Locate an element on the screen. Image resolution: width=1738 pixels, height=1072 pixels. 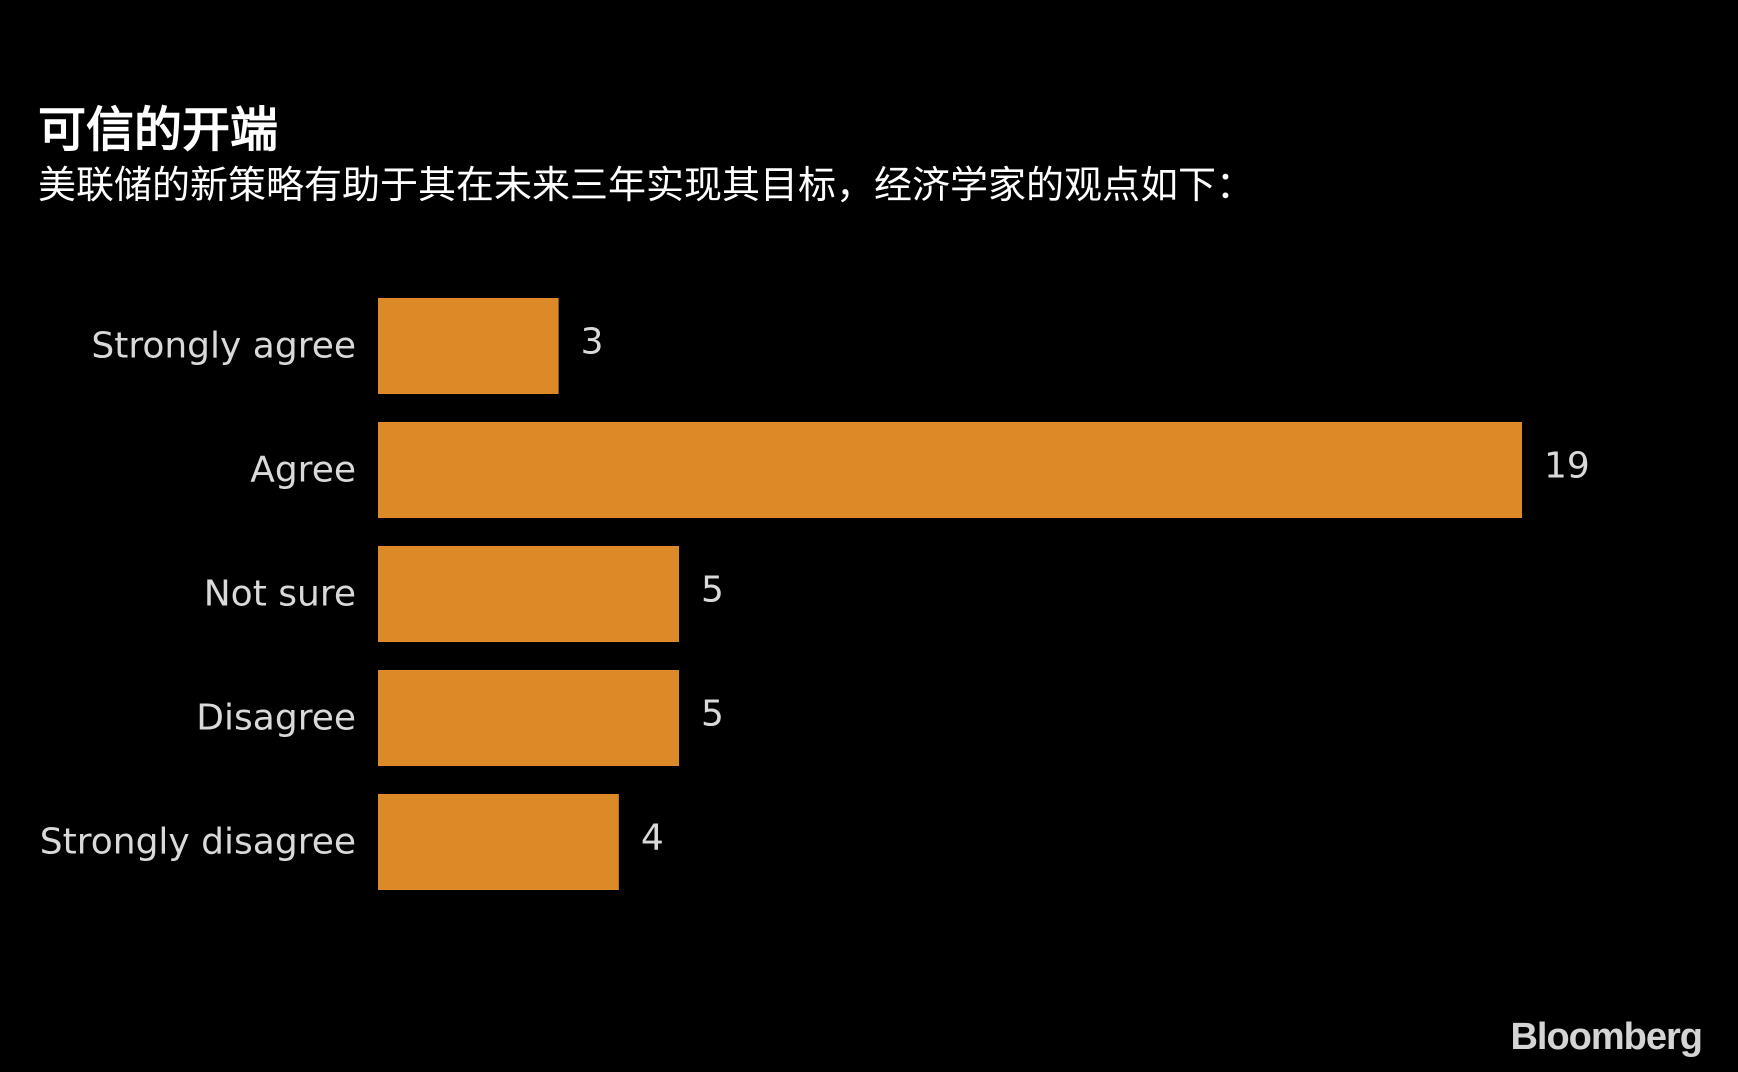
bloomberg-logo: Bloomberg is located at coordinates (1606, 1037).